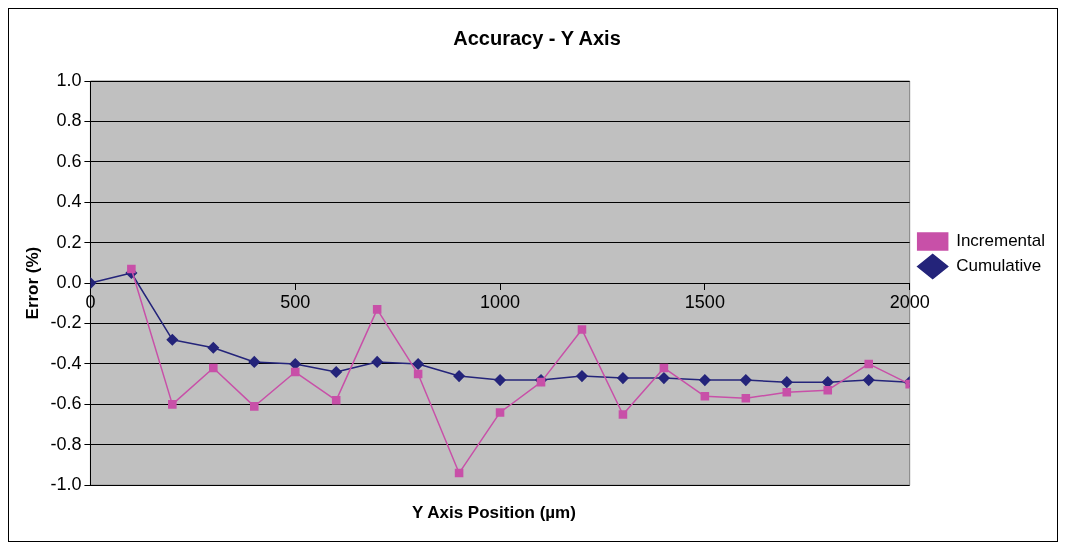 The width and height of the screenshot is (1066, 550). I want to click on x-tick-label: 500, so click(295, 301).